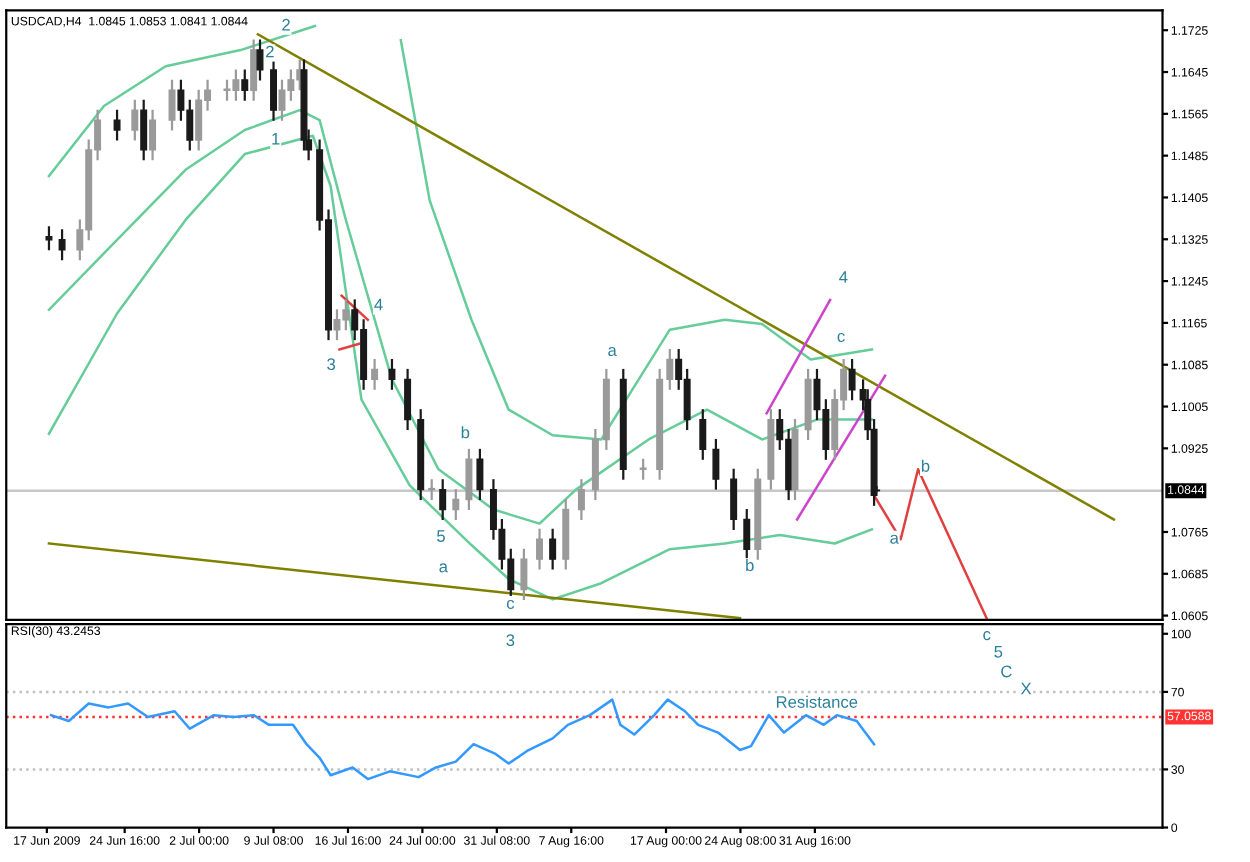 Image resolution: width=1250 pixels, height=862 pixels. I want to click on annotation: 1, so click(276, 139).